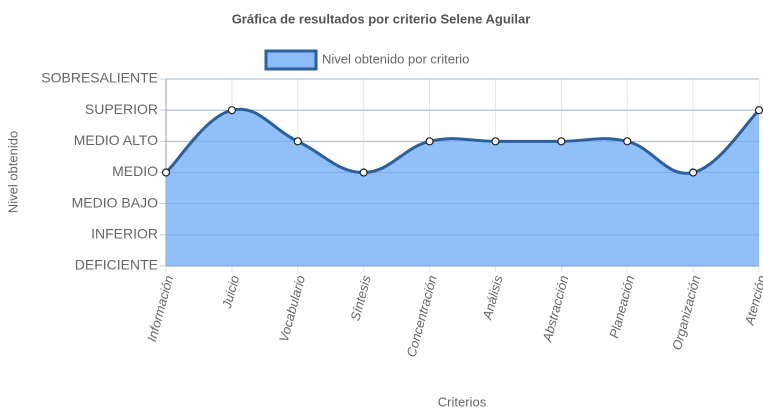  What do you see at coordinates (121, 109) in the screenshot?
I see `y-tick-label: SUPERIOR` at bounding box center [121, 109].